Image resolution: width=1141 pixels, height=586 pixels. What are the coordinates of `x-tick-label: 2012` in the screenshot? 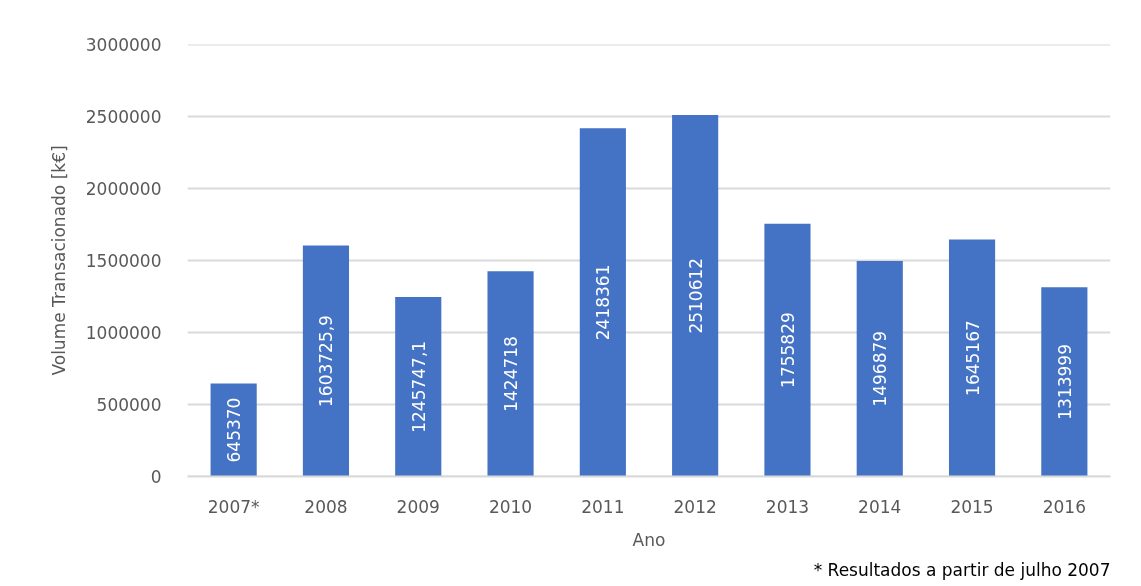 It's located at (695, 506).